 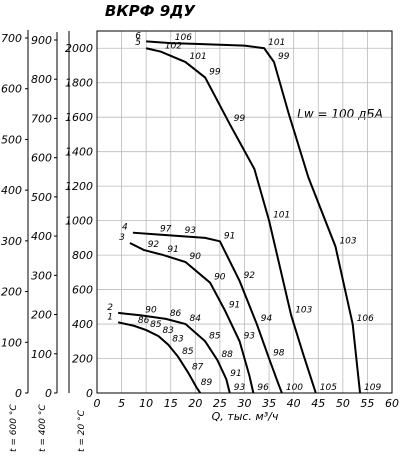 I want to click on noise-level-label: 84, so click(x=196, y=319).